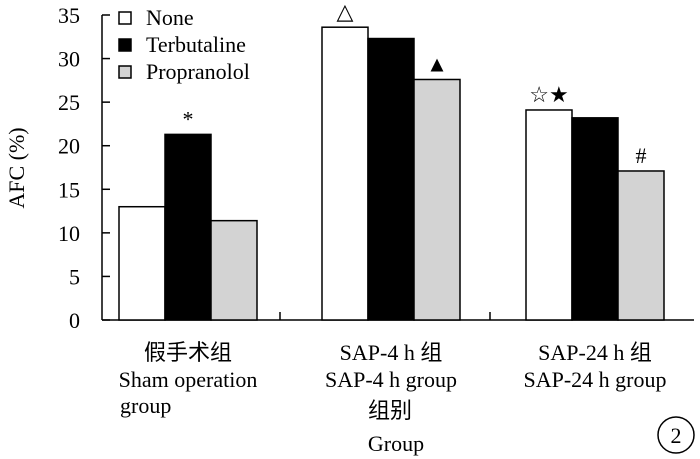 The image size is (700, 459). Describe the element at coordinates (170, 17) in the screenshot. I see `legend-label-none: None` at that location.